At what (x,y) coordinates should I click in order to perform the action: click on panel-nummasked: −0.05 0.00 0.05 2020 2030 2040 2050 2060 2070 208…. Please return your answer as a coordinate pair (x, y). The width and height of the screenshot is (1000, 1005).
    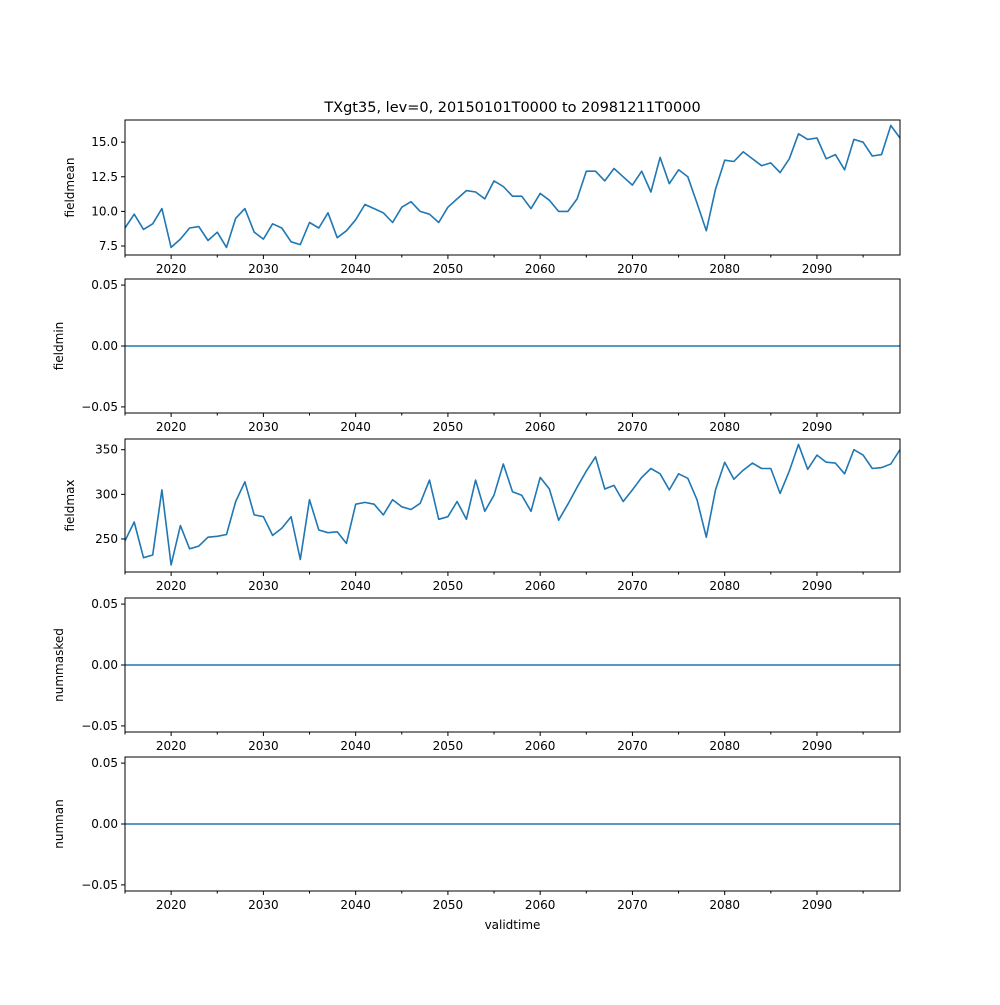
    Looking at the image, I should click on (476, 675).